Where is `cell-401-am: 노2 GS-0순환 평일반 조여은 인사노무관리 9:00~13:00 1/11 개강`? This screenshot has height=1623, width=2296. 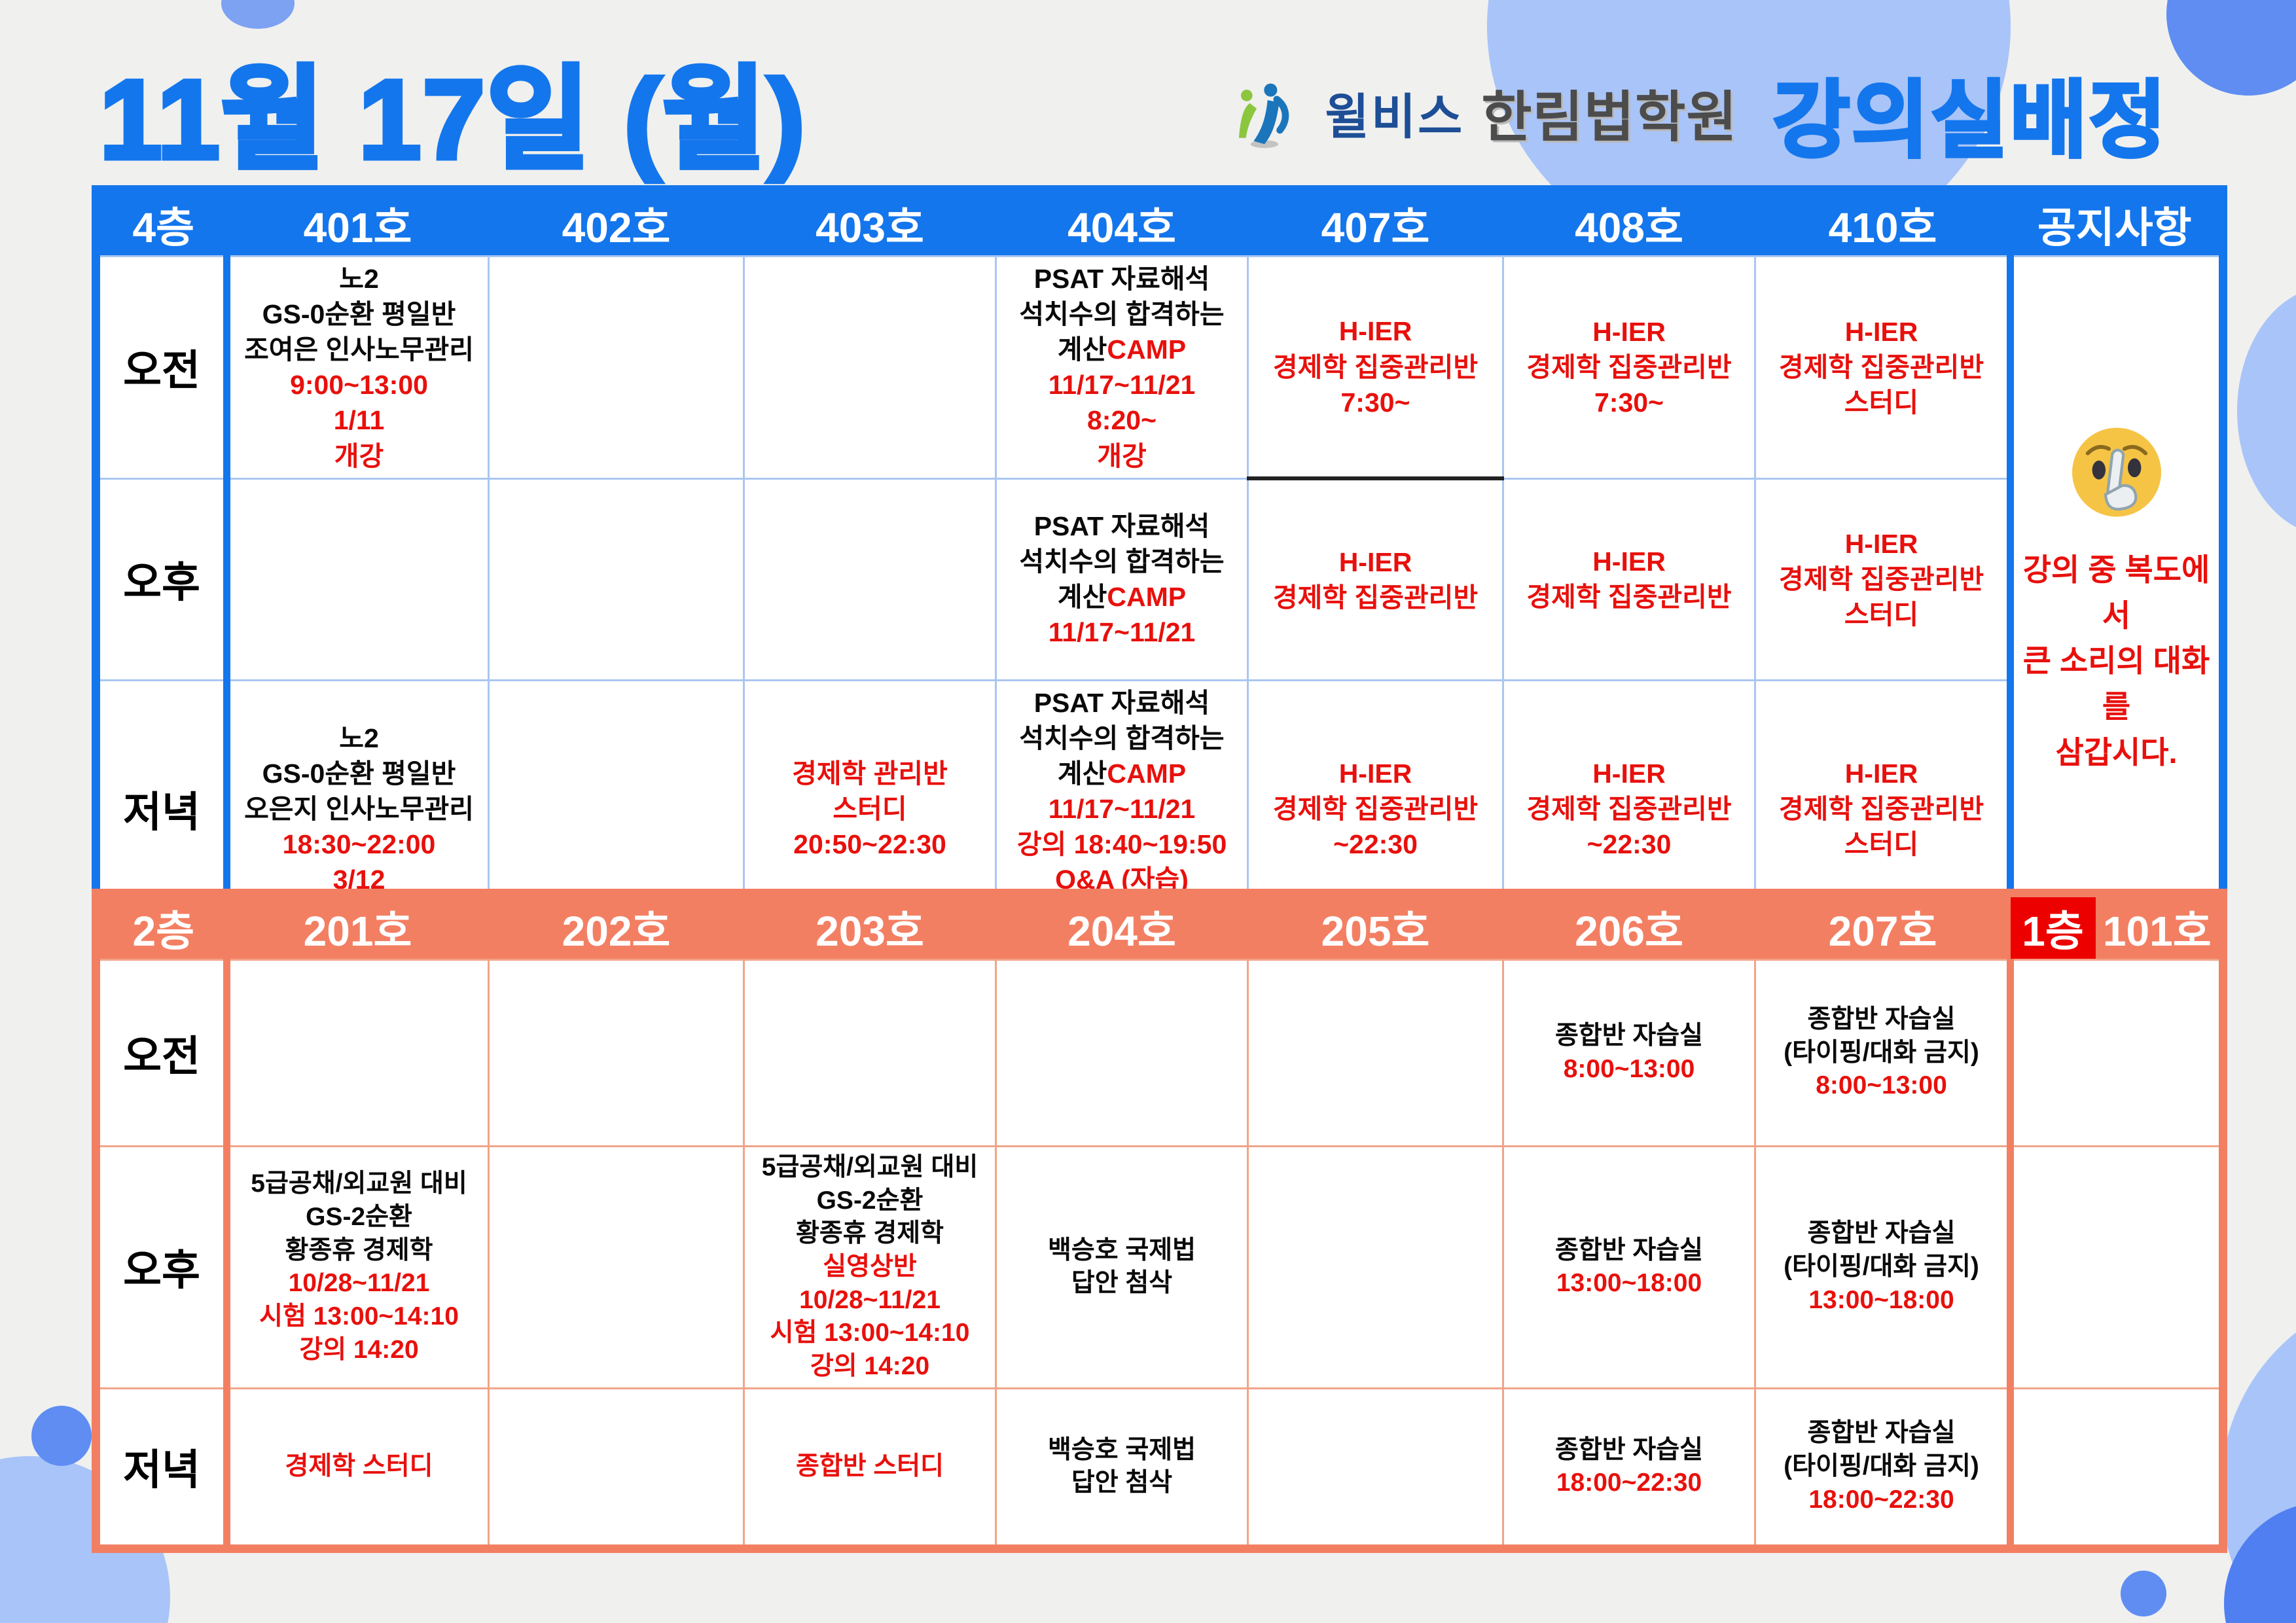
cell-401-am: 노2 GS-0순환 평일반 조여은 인사노무관리 9:00~13:00 1/11 개강 is located at coordinates (358, 367).